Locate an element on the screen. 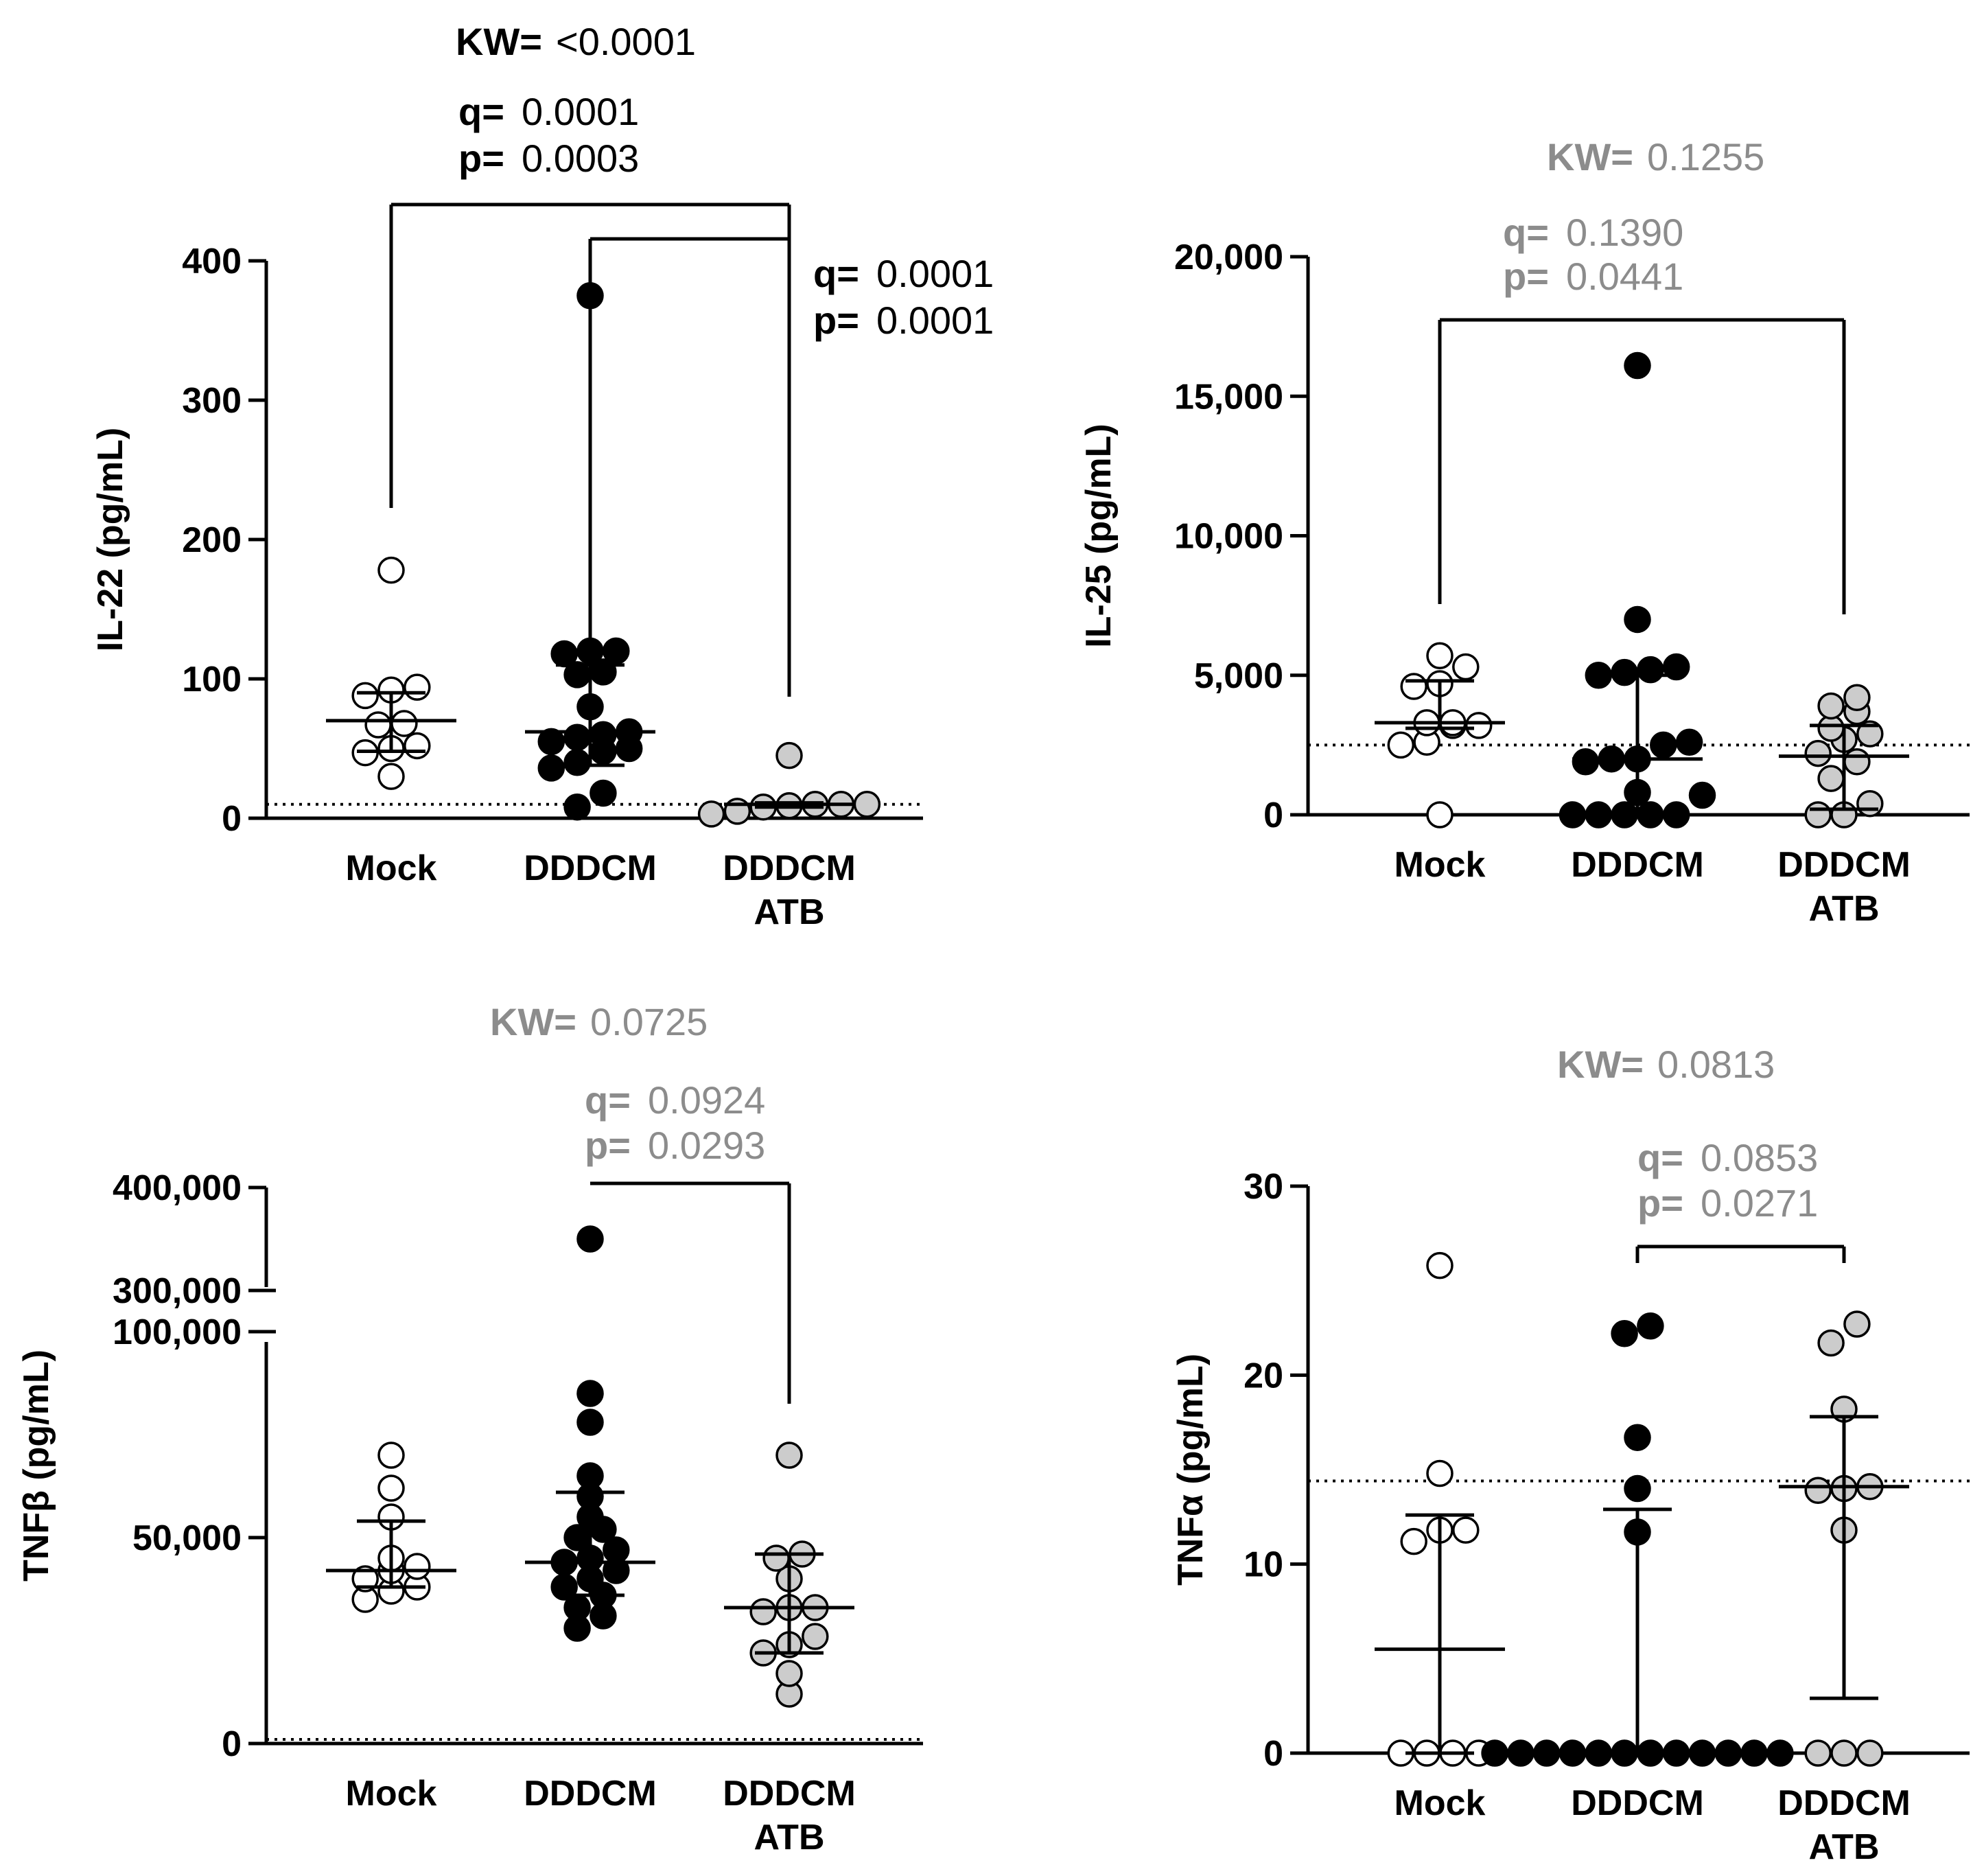  comparison-q-value: 0.0924 is located at coordinates (706, 1100).